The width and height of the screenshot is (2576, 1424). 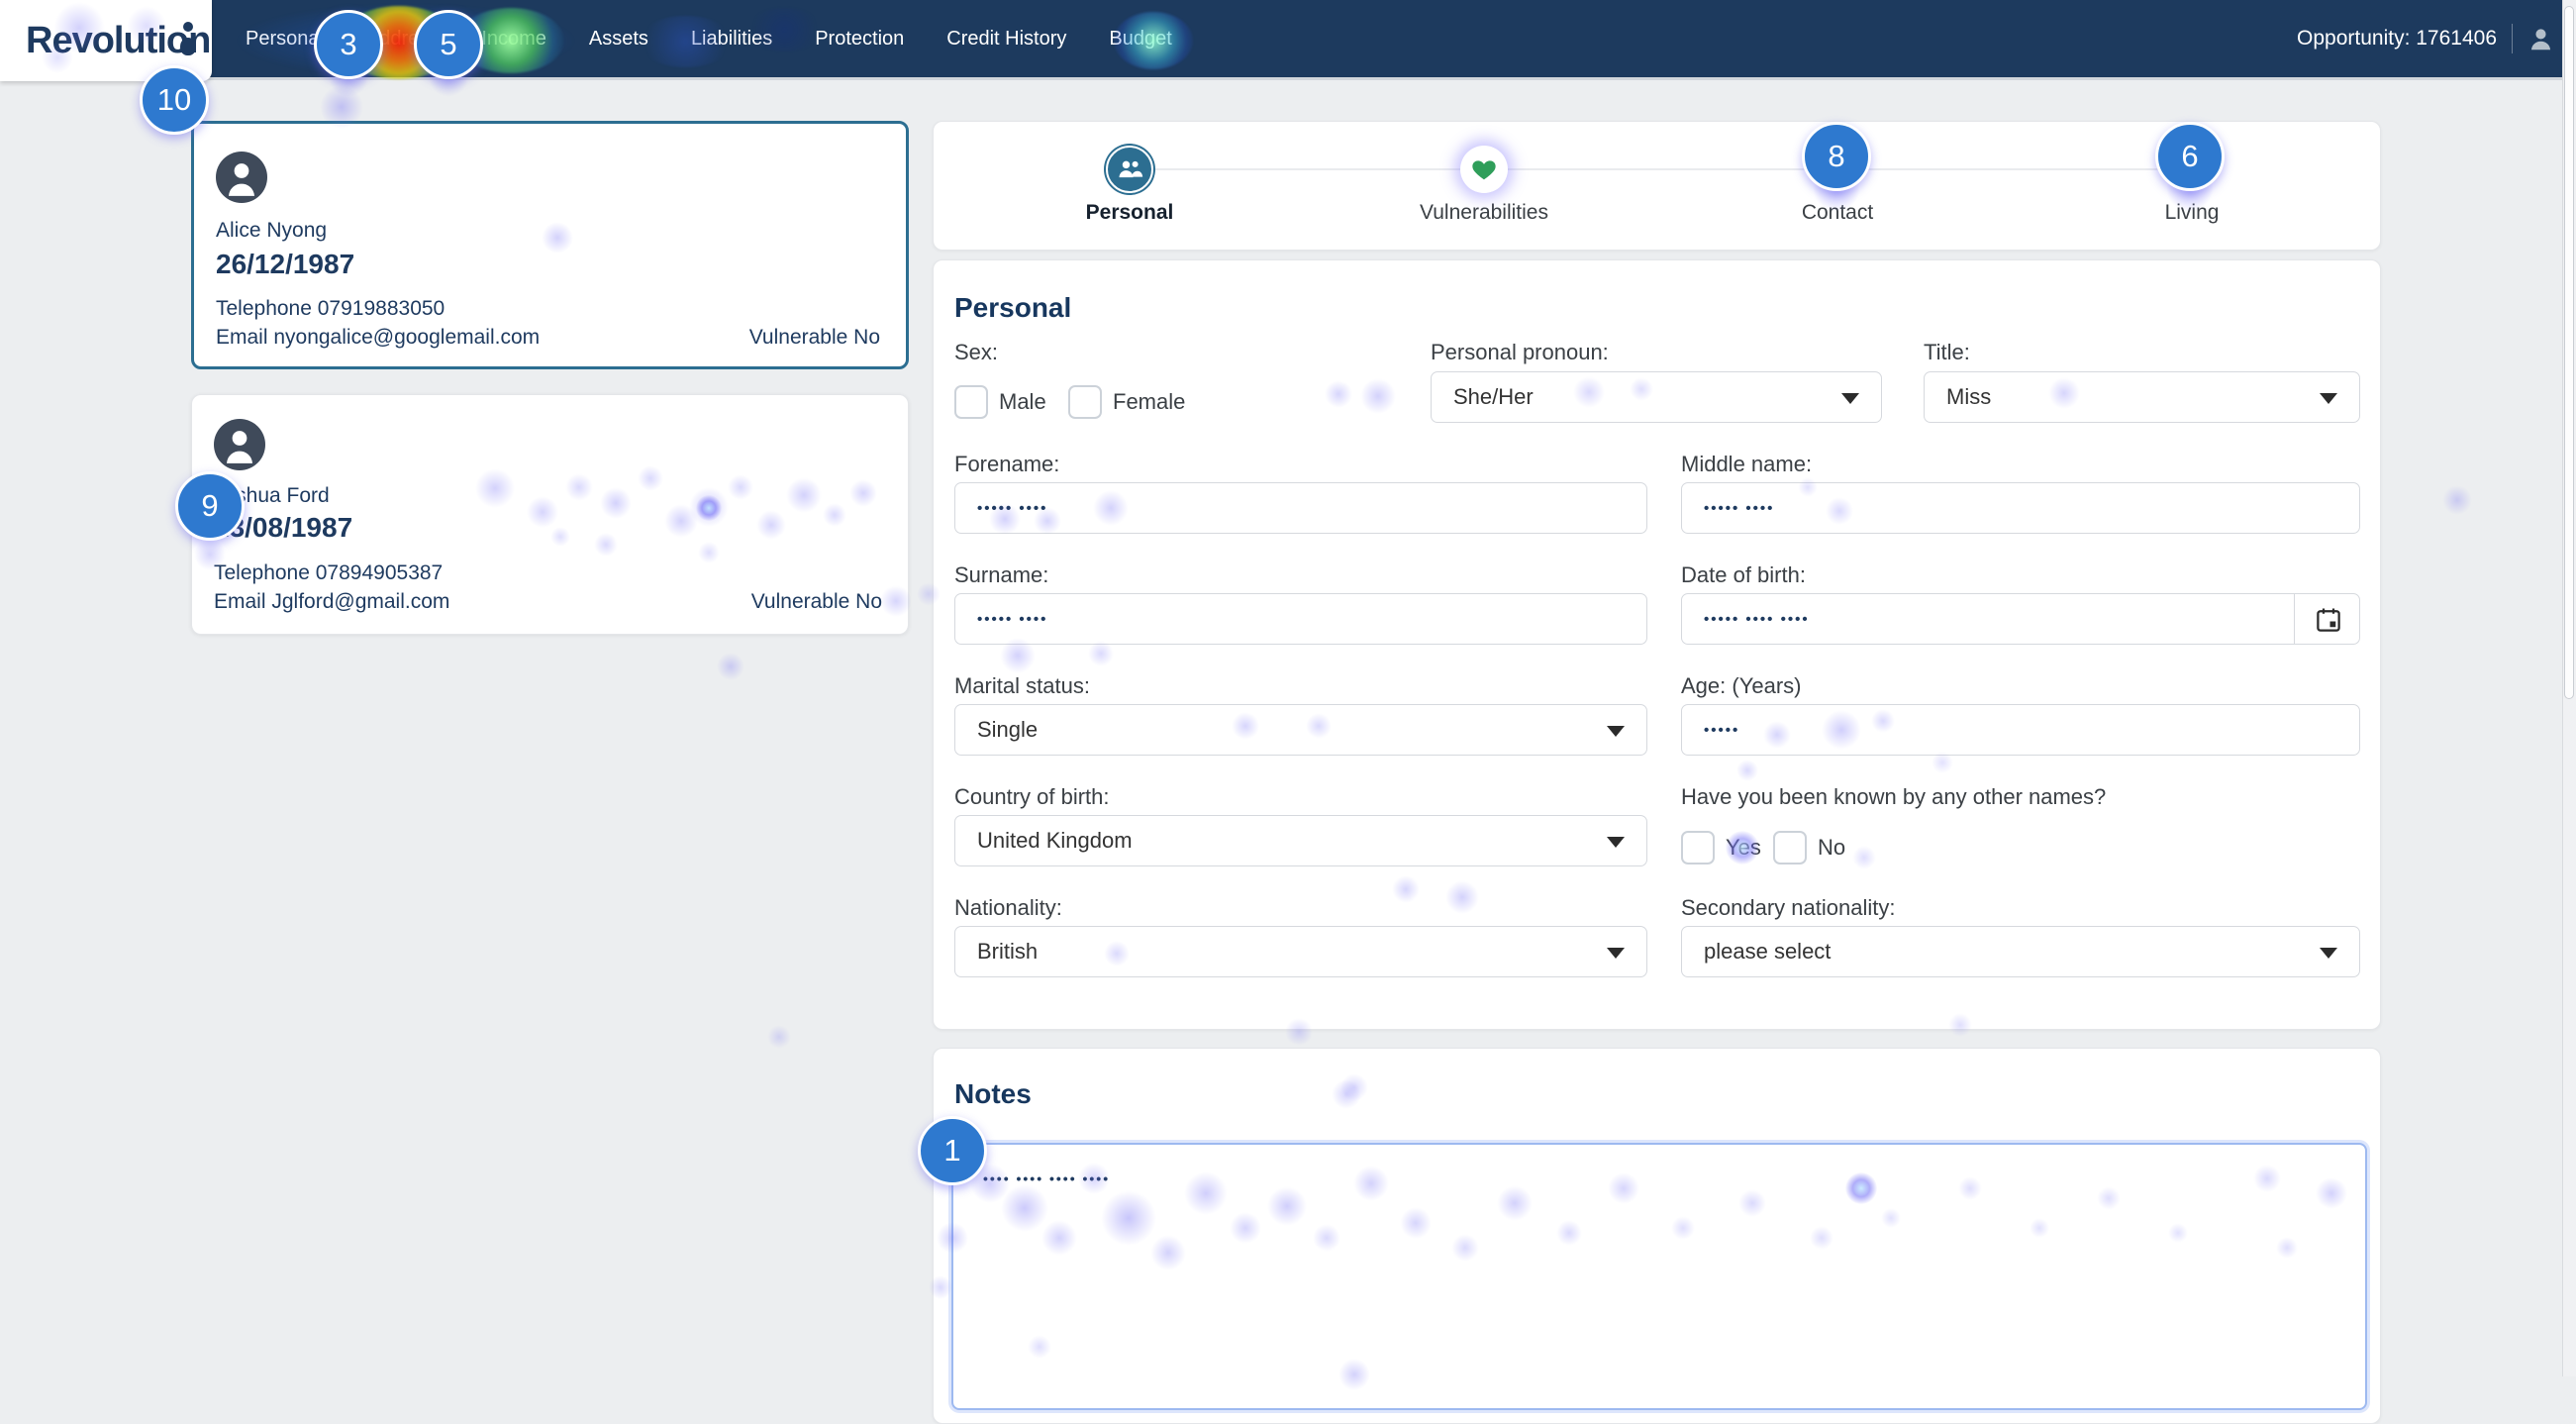 What do you see at coordinates (1150, 402) in the screenshot?
I see `female-label: Female` at bounding box center [1150, 402].